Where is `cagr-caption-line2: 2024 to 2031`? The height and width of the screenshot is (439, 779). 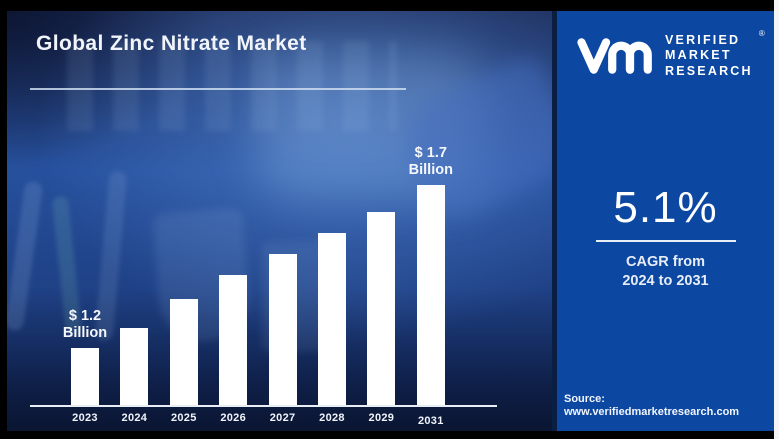
cagr-caption-line2: 2024 to 2031 is located at coordinates (665, 281).